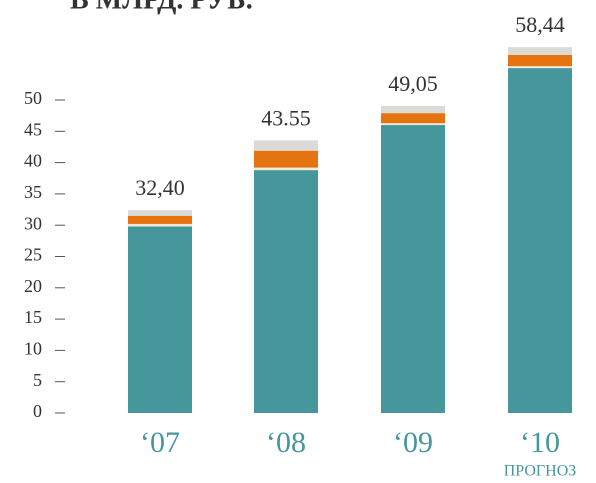 The height and width of the screenshot is (483, 596). What do you see at coordinates (540, 442) in the screenshot?
I see `x-tick-label: ‘10` at bounding box center [540, 442].